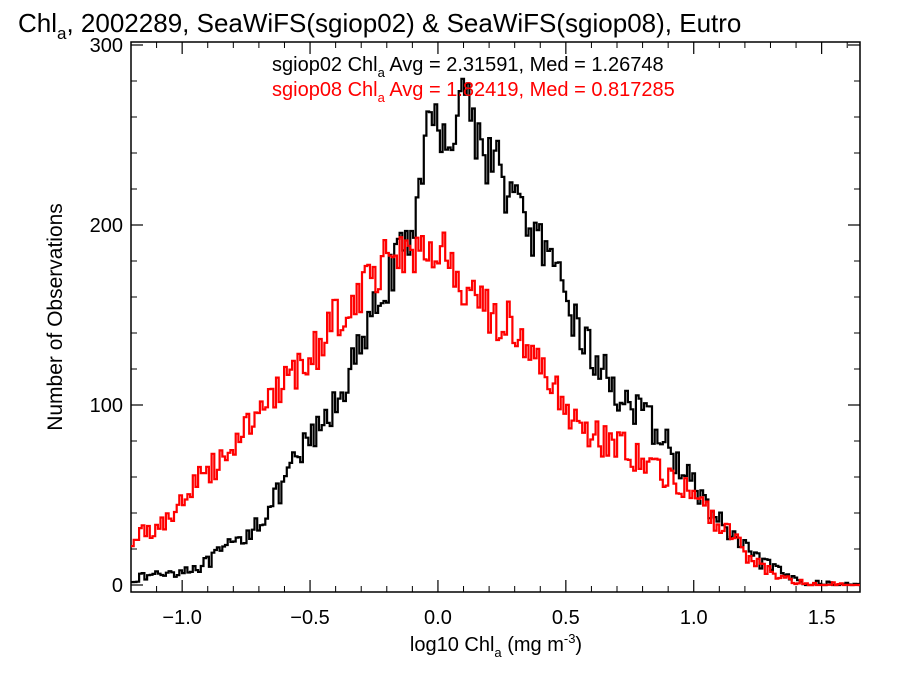  Describe the element at coordinates (106, 226) in the screenshot. I see `y-tick-label: 200` at that location.